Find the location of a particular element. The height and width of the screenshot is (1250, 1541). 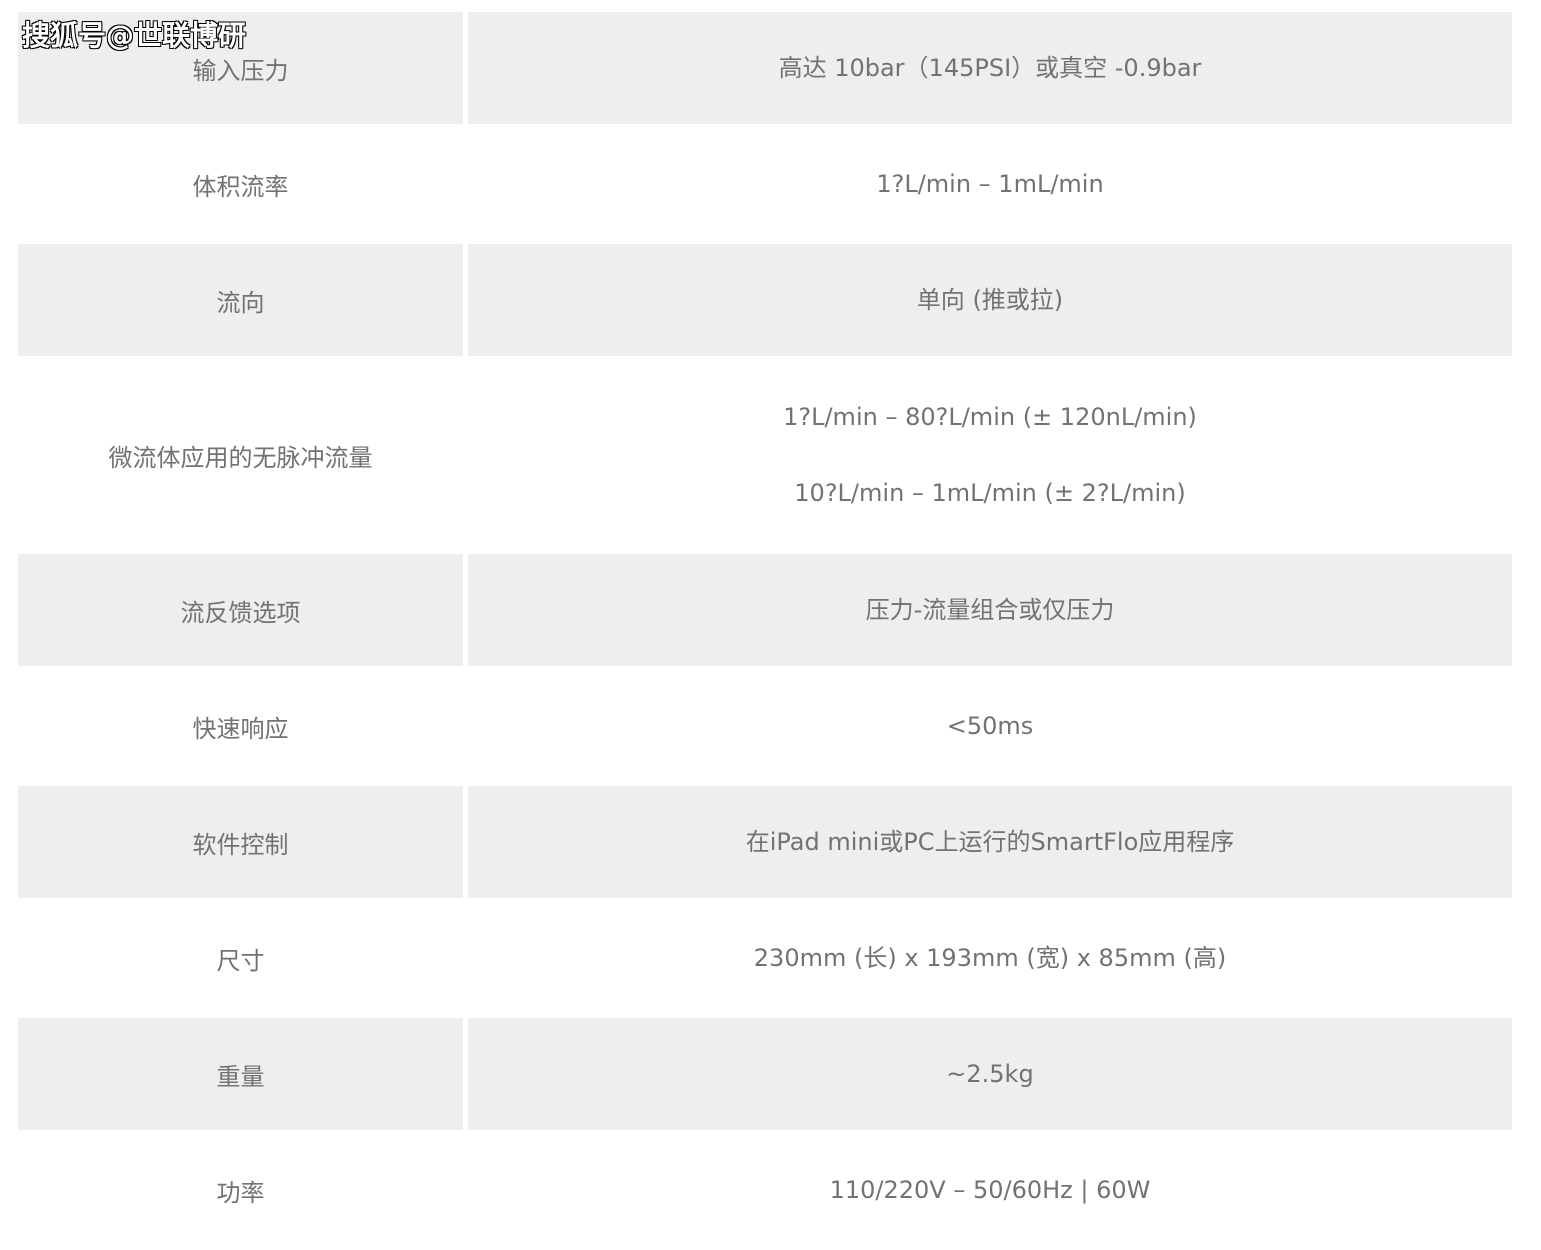

spec-value: 在iPad mini或PC上运行的SmartFlo应用程序 is located at coordinates (990, 842).